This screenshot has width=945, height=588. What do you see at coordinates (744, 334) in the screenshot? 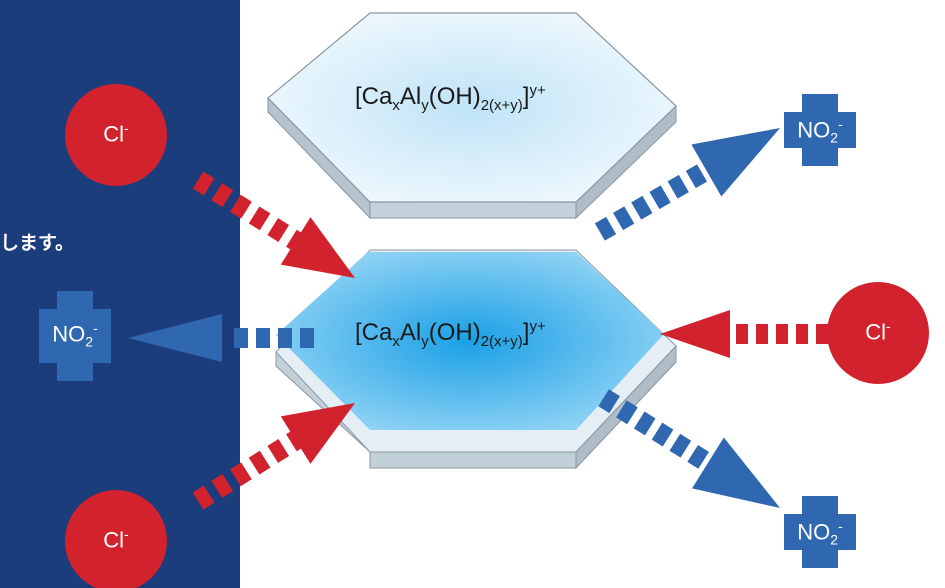
I see `arrow-cl-right` at bounding box center [744, 334].